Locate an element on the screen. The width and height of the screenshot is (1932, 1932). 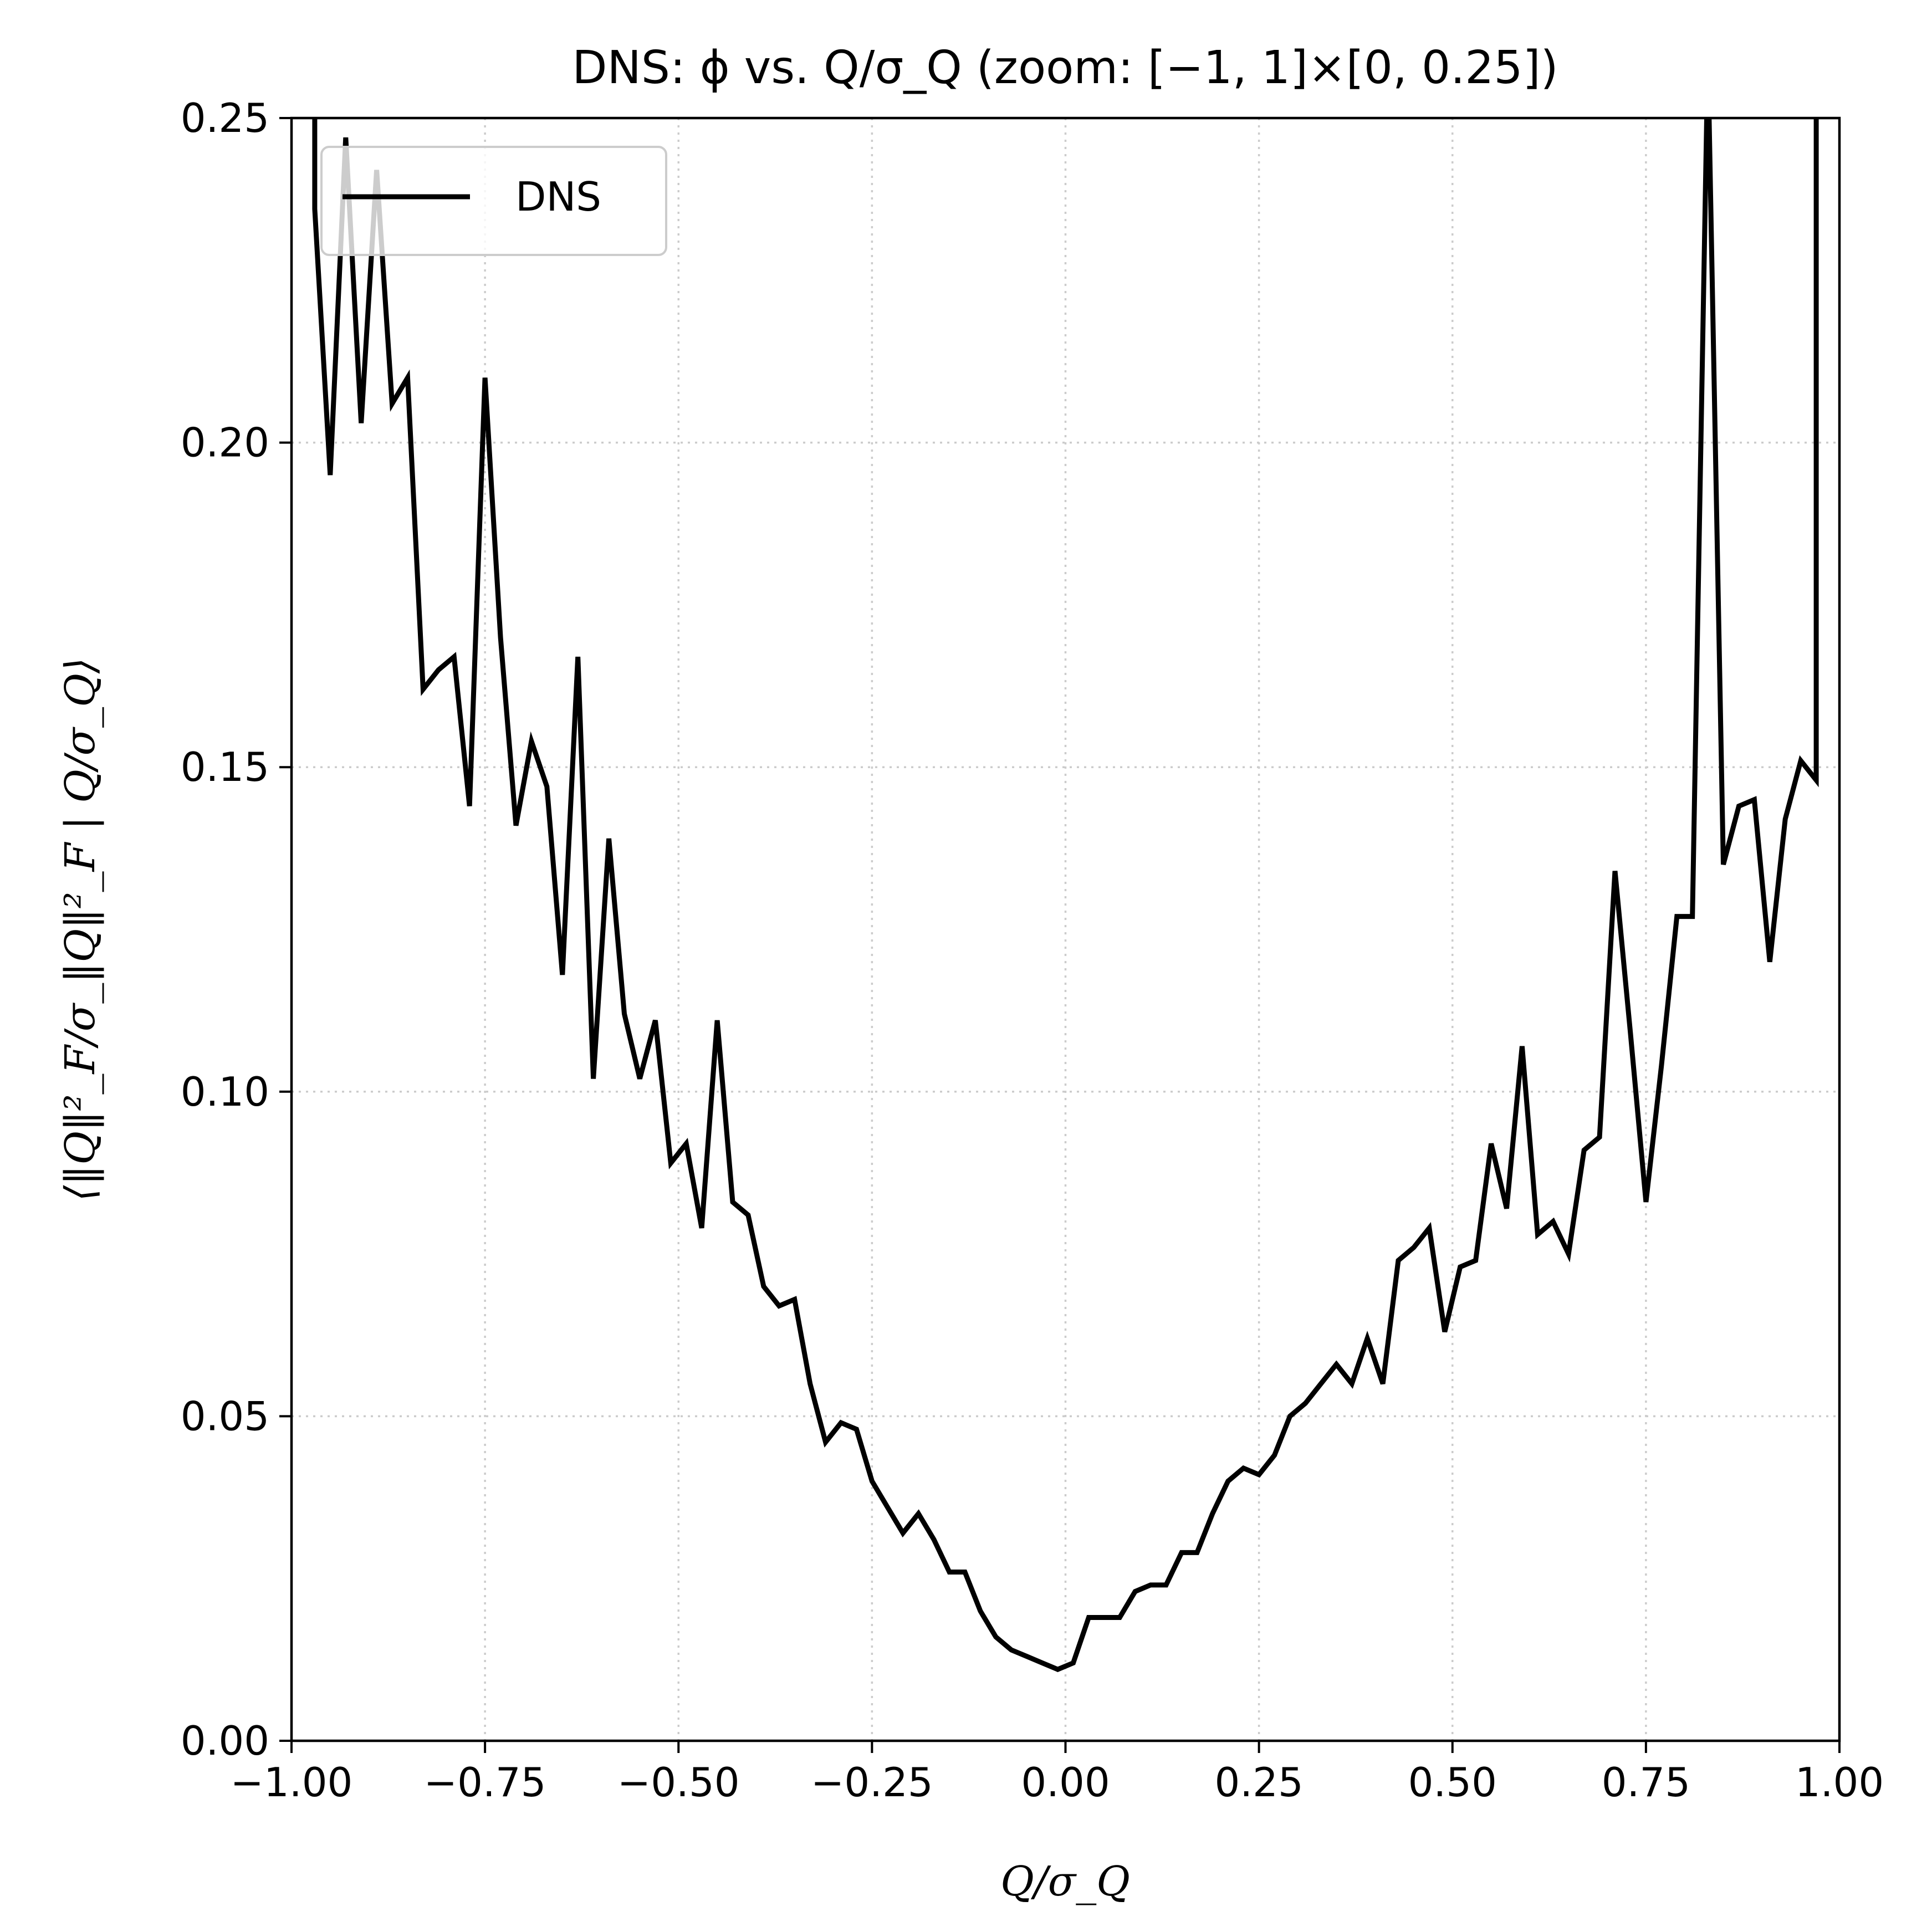
x-tick-label: 0.75 is located at coordinates (1646, 1782).